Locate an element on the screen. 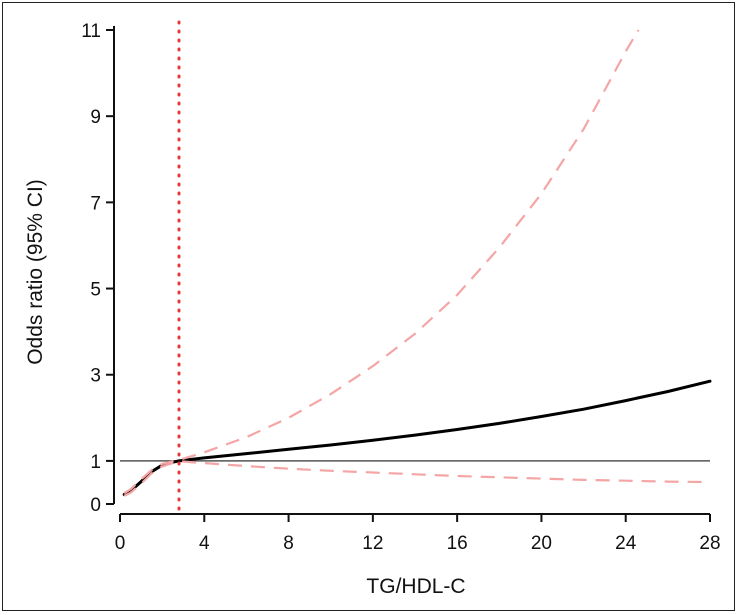 The height and width of the screenshot is (615, 739). x-axis-title: TG/HDL-C is located at coordinates (415, 586).